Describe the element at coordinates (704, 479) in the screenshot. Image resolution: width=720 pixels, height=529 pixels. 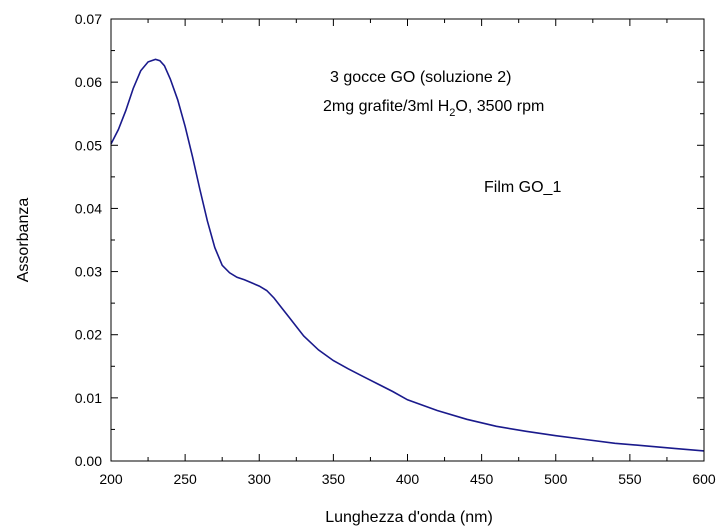
I see `x-tick-label: 600` at that location.